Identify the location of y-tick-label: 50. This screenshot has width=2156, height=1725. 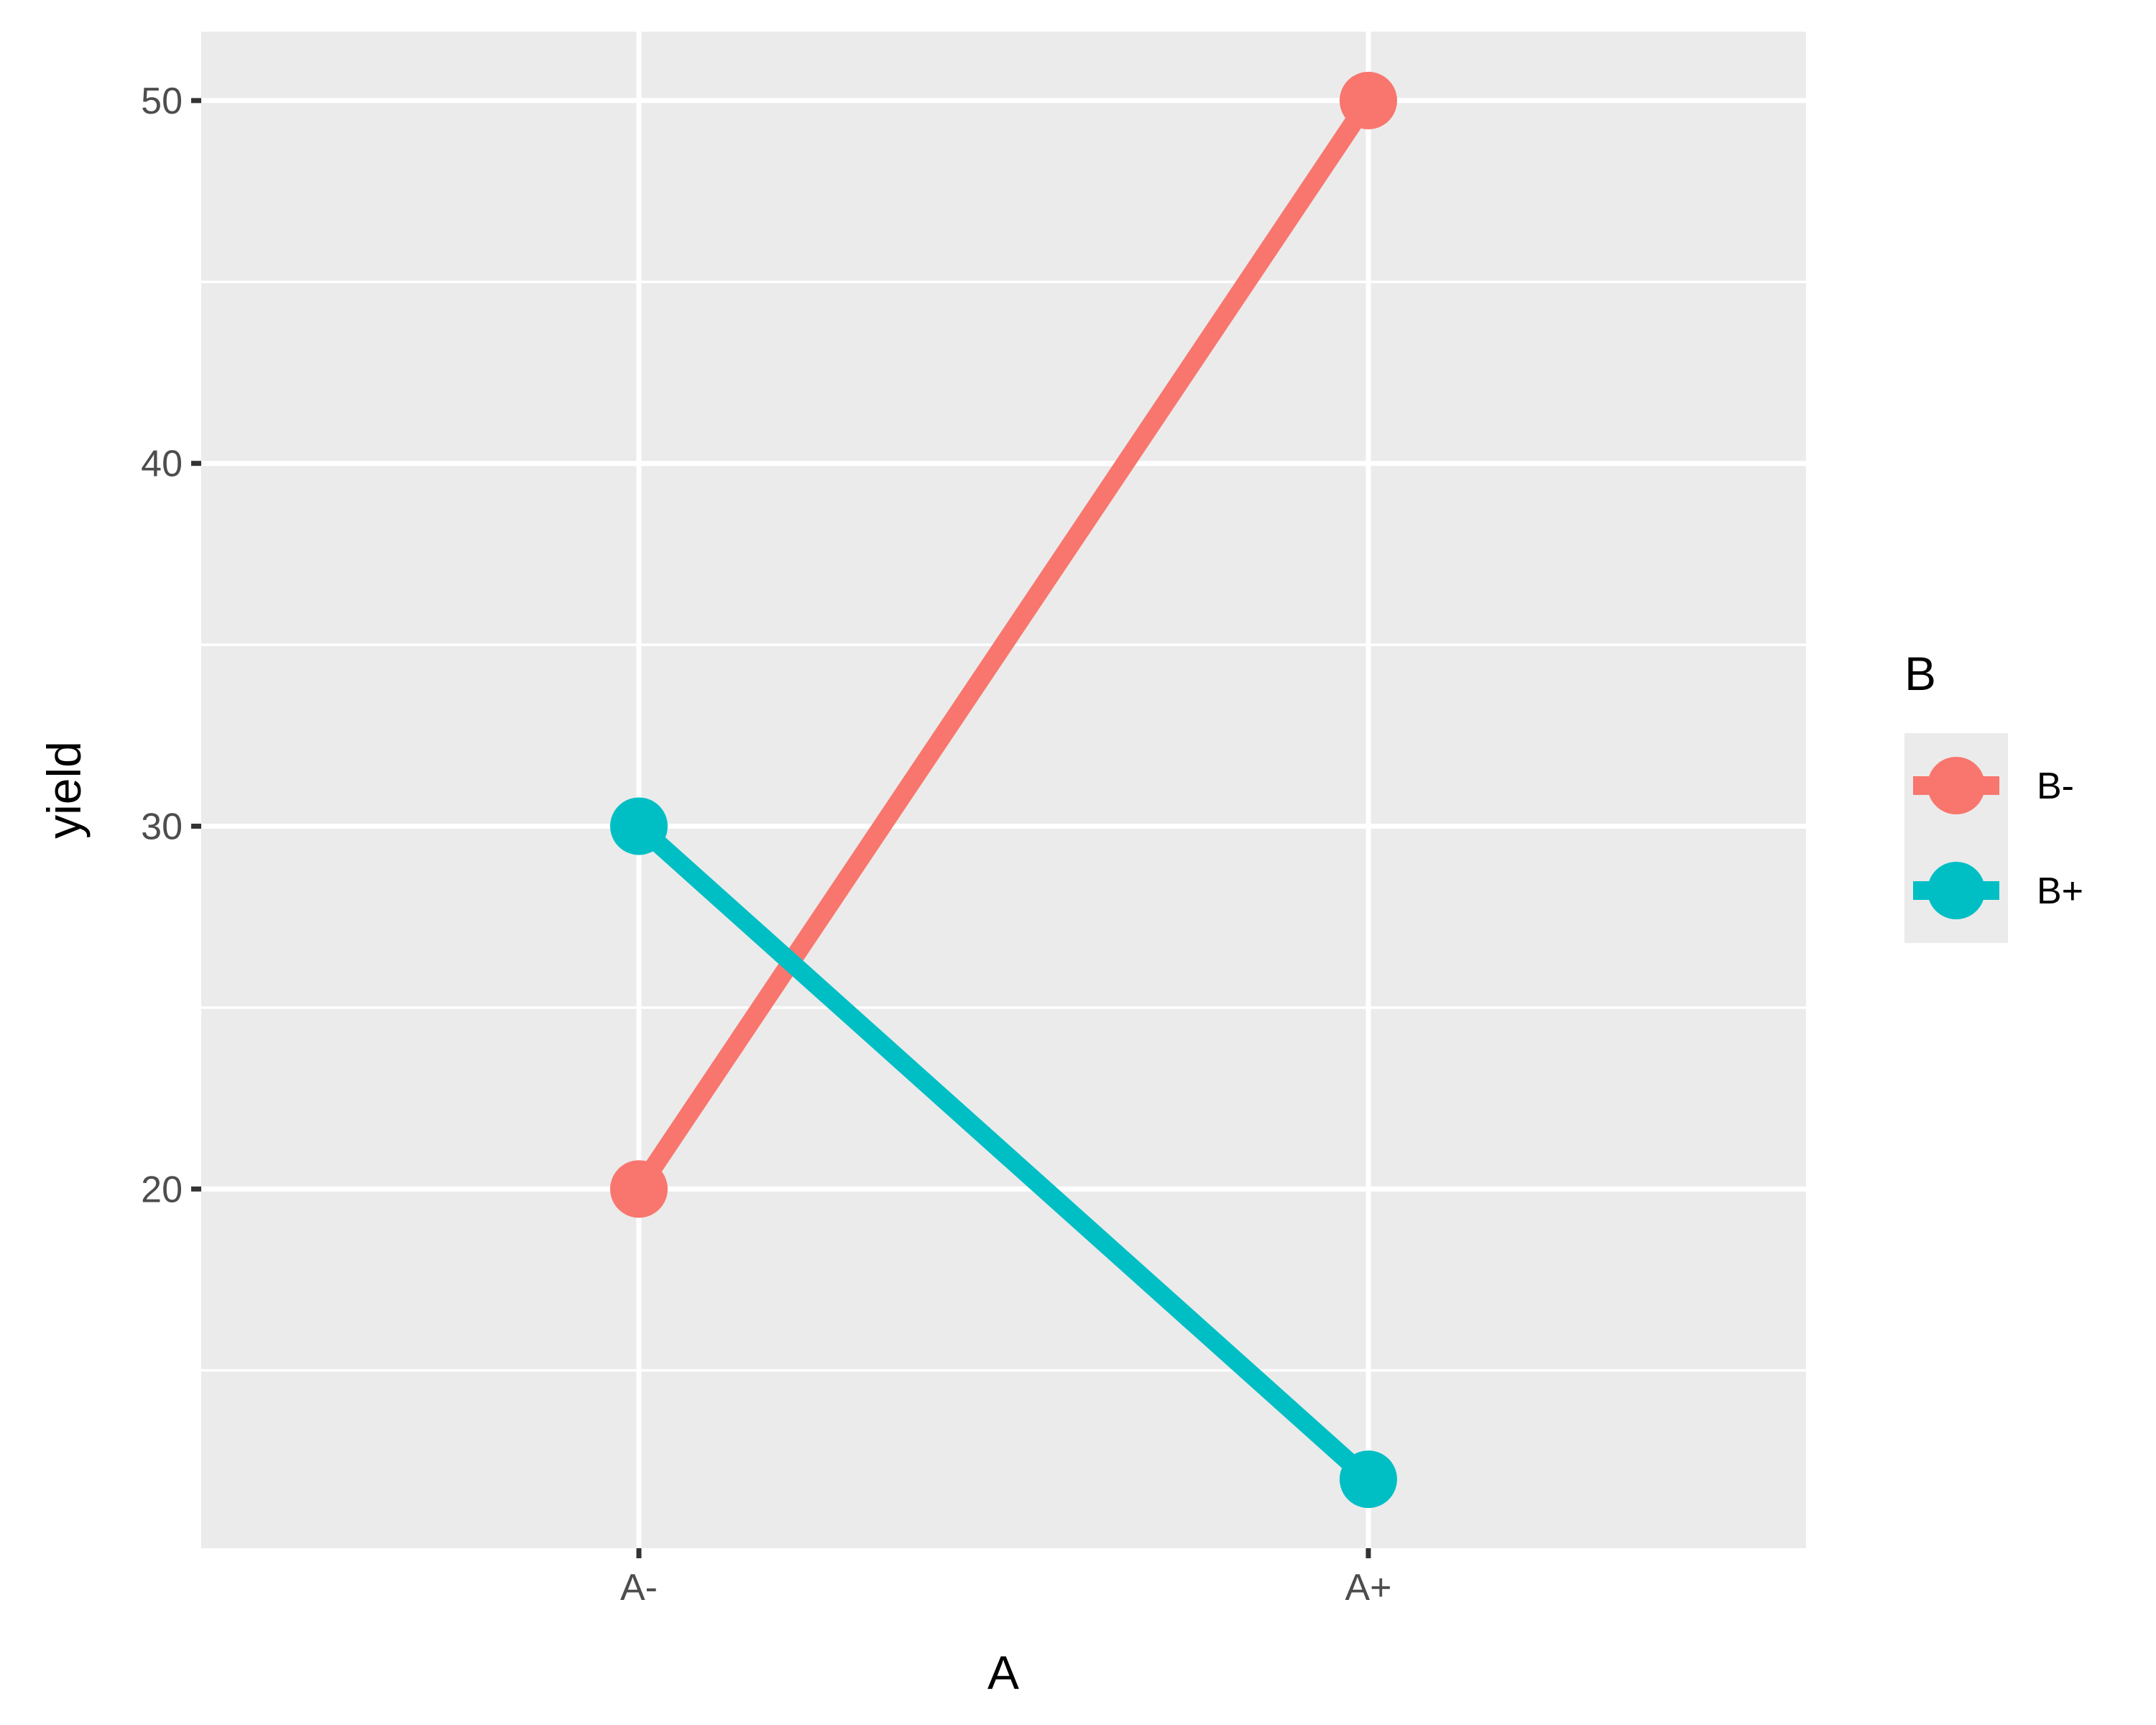
(162, 101).